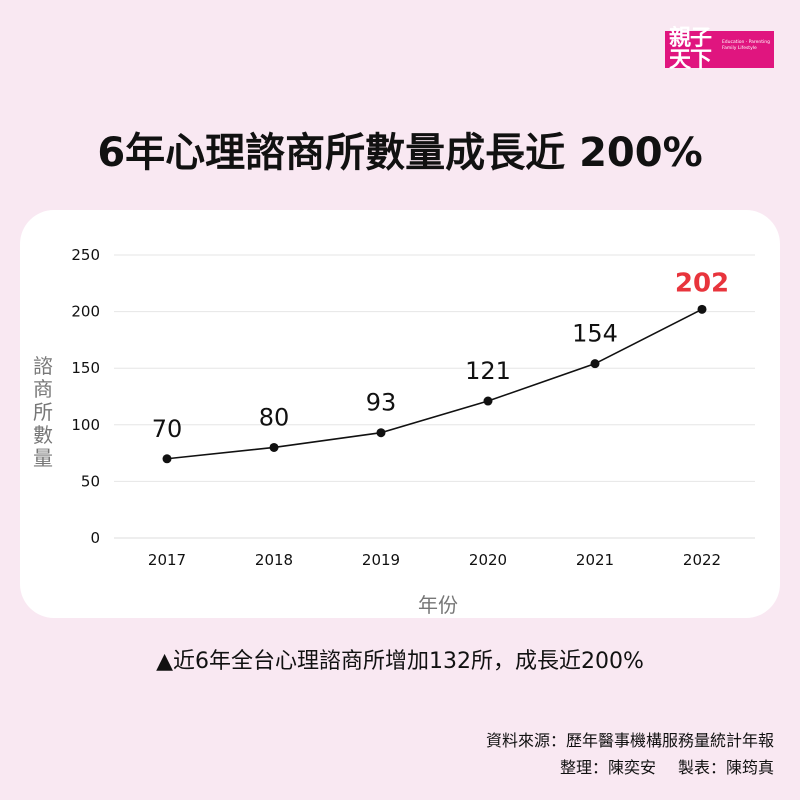 The image size is (800, 800). I want to click on y-axis-label-char: 商, so click(43, 389).